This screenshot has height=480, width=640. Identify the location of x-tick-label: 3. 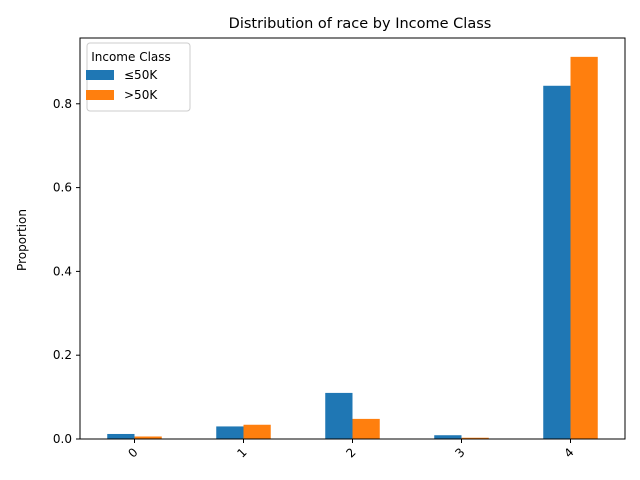
(459, 452).